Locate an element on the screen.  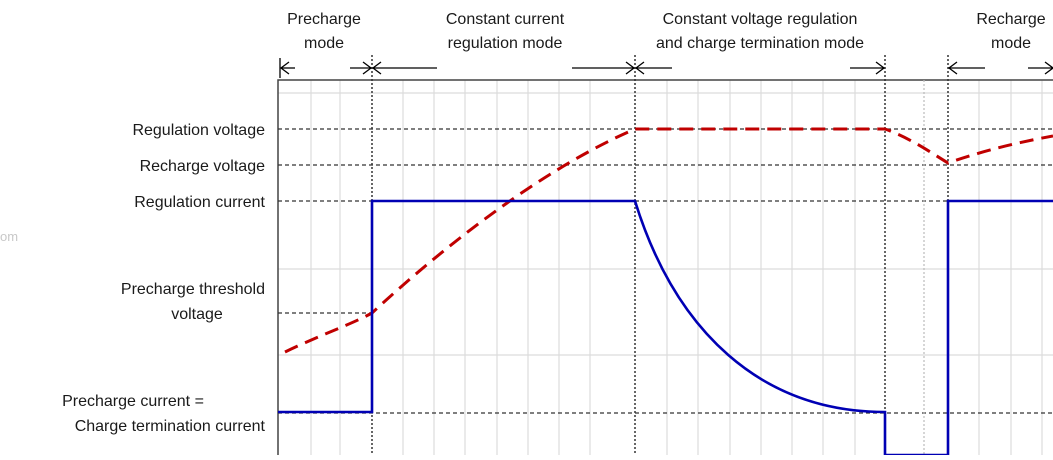
level-label-regulation-voltage-line-1: Regulation voltage is located at coordinates (198, 130).